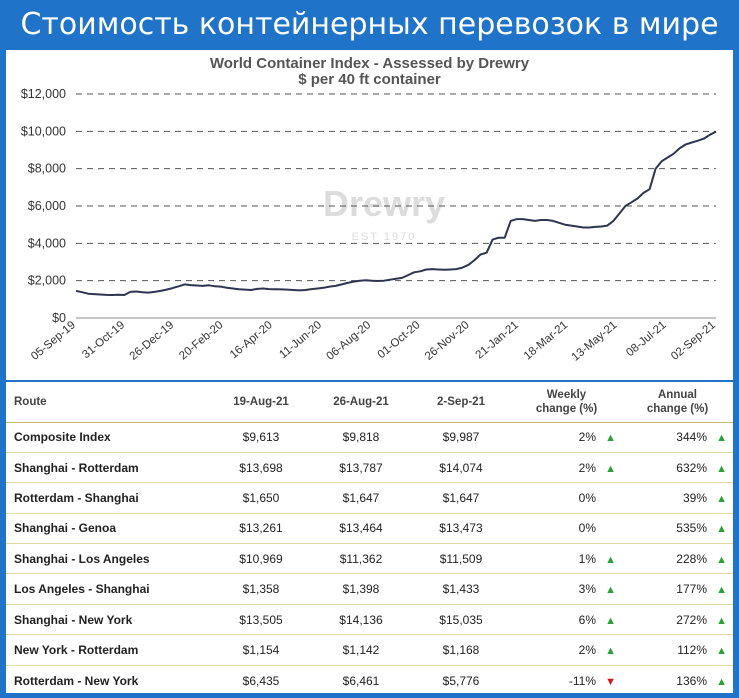  I want to click on header-weekly: Weekly change (%), so click(566, 402).